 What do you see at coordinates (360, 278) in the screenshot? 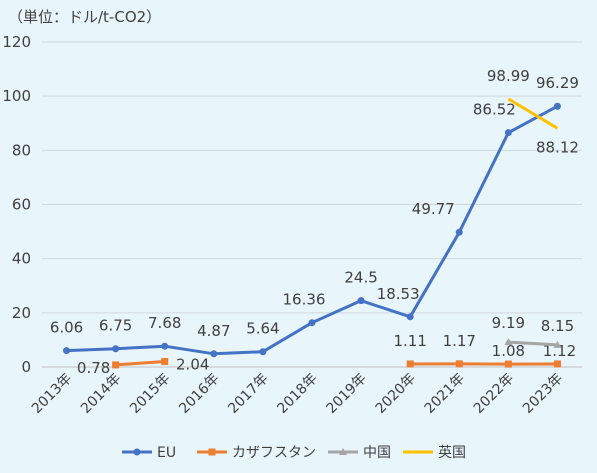
I see `data-label: 24.5` at bounding box center [360, 278].